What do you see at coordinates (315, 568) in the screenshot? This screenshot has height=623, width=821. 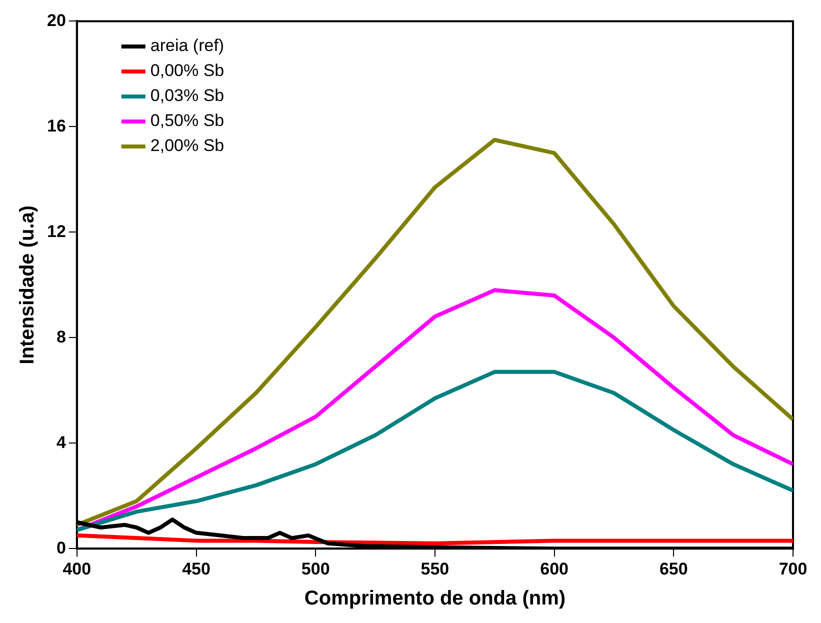 I see `x-tick-label: 500` at bounding box center [315, 568].